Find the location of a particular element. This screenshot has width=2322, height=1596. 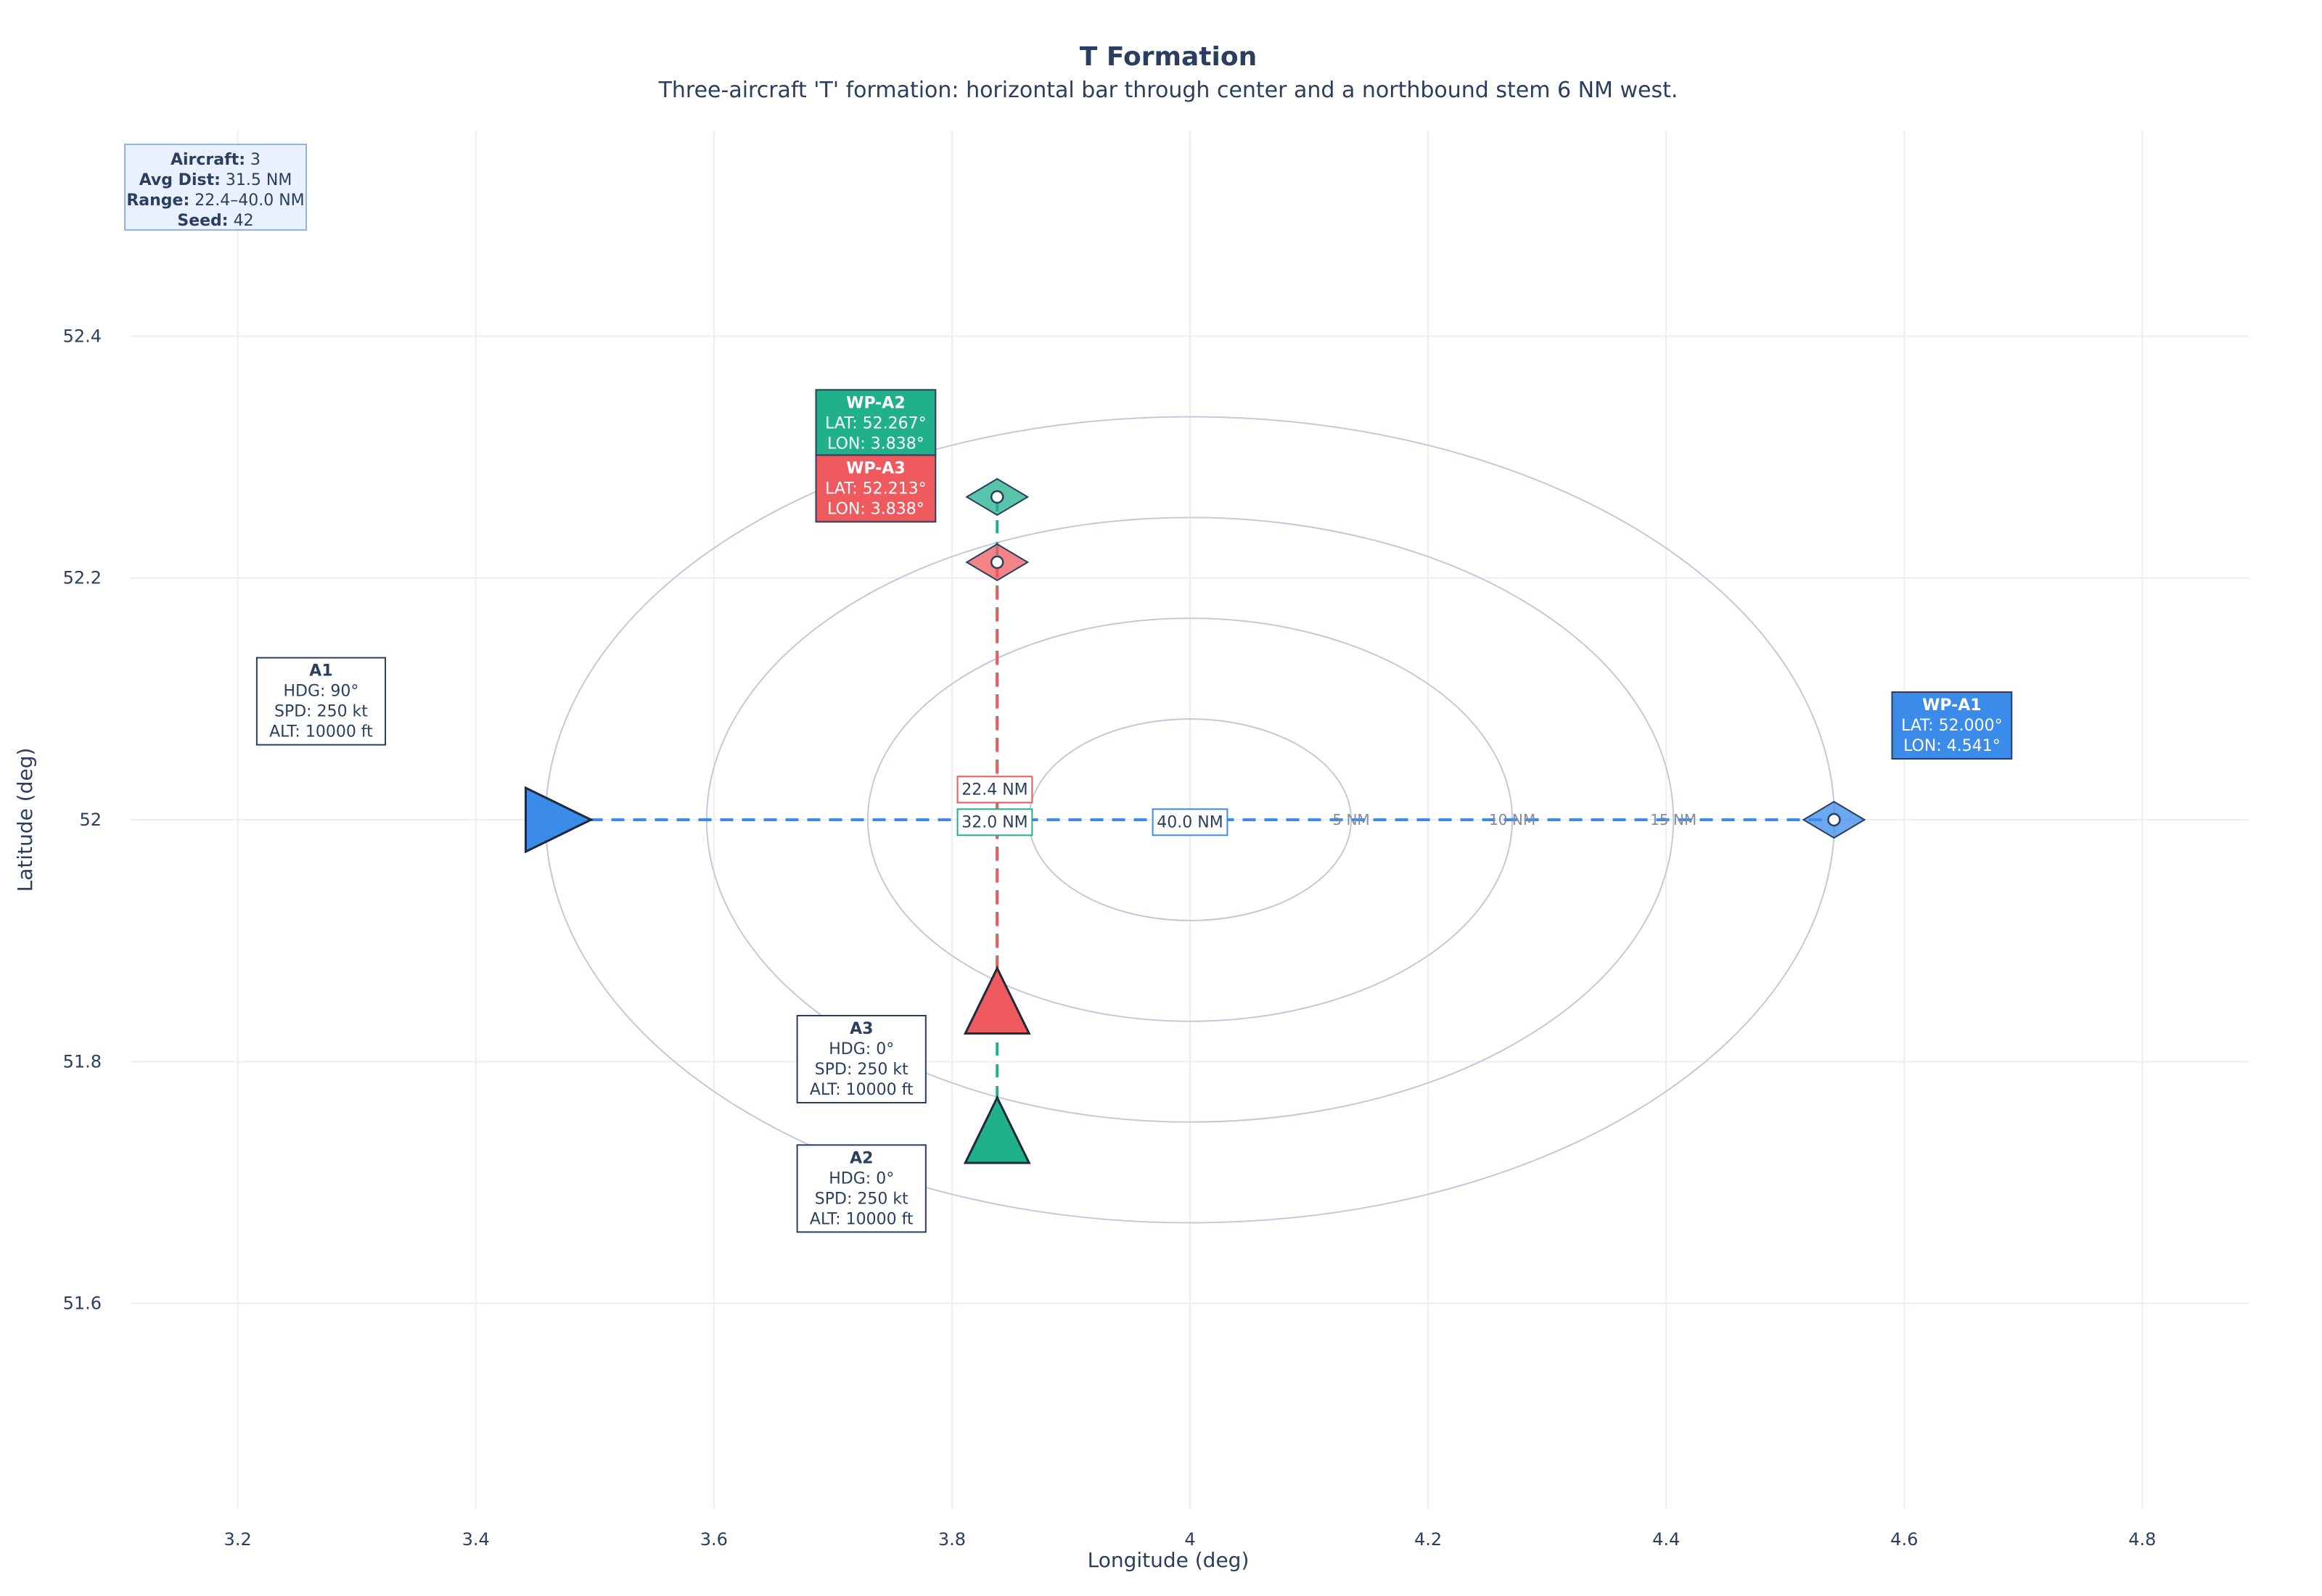

x-axis-title: Longitude (deg) is located at coordinates (1169, 1560).